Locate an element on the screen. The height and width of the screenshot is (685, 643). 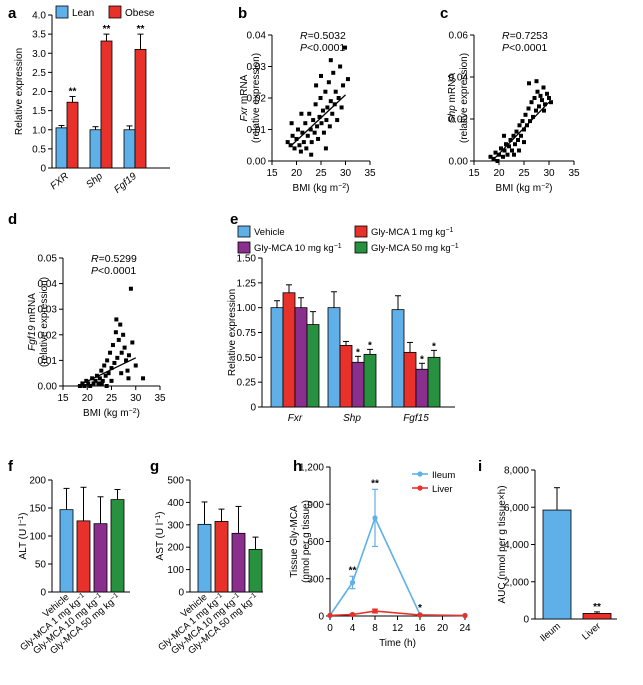
h-significance: ** is located at coordinates (353, 570).